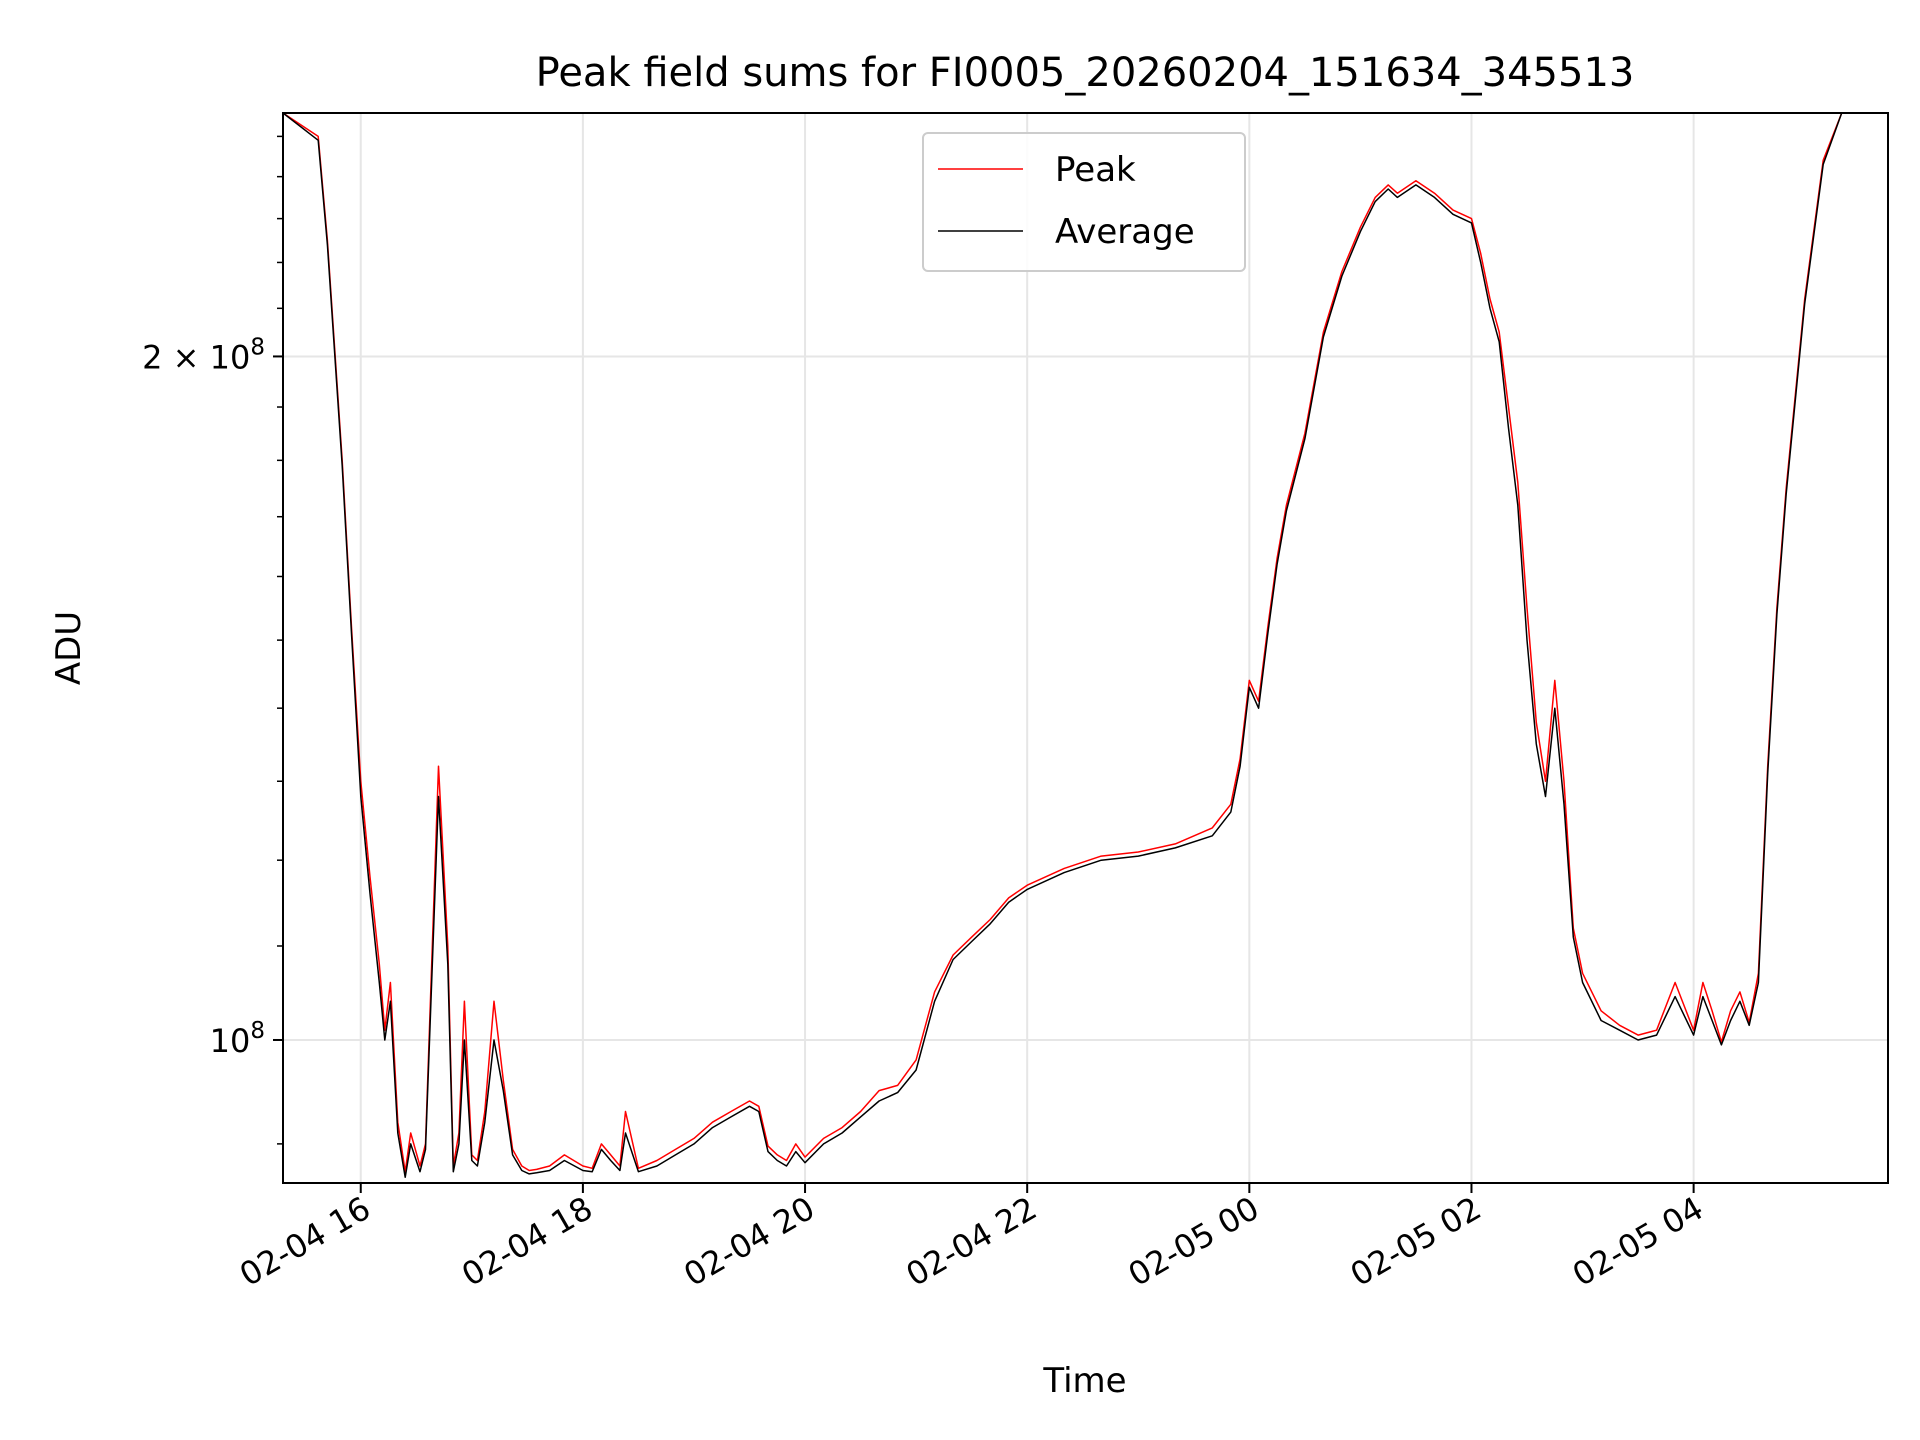 The width and height of the screenshot is (1920, 1440). Describe the element at coordinates (237, 1039) in the screenshot. I see `y-tick-label: 108` at that location.